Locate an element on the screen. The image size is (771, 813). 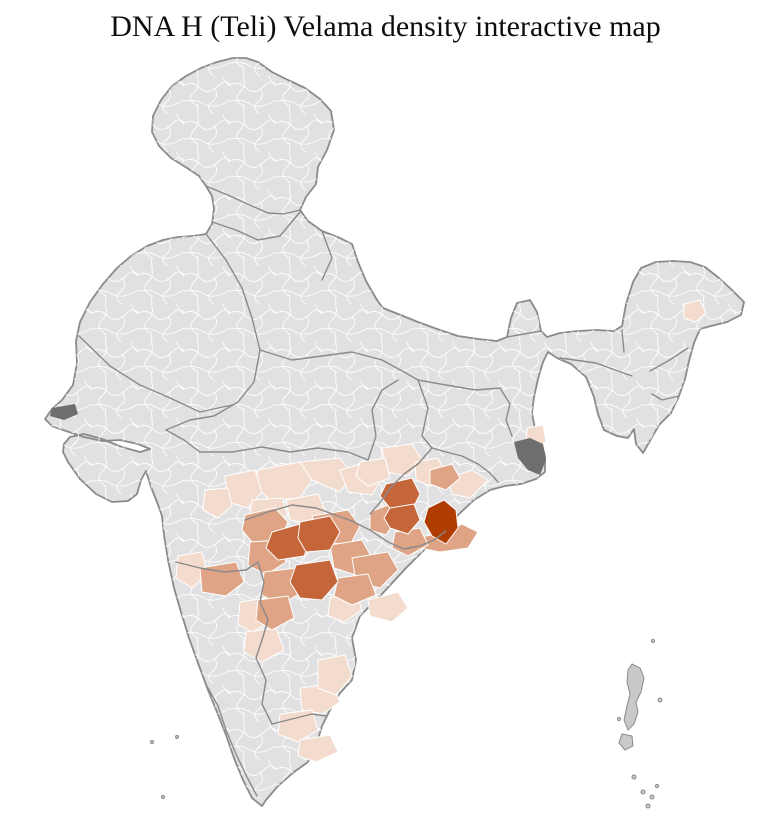
lakshadweep-islands is located at coordinates (164, 767).